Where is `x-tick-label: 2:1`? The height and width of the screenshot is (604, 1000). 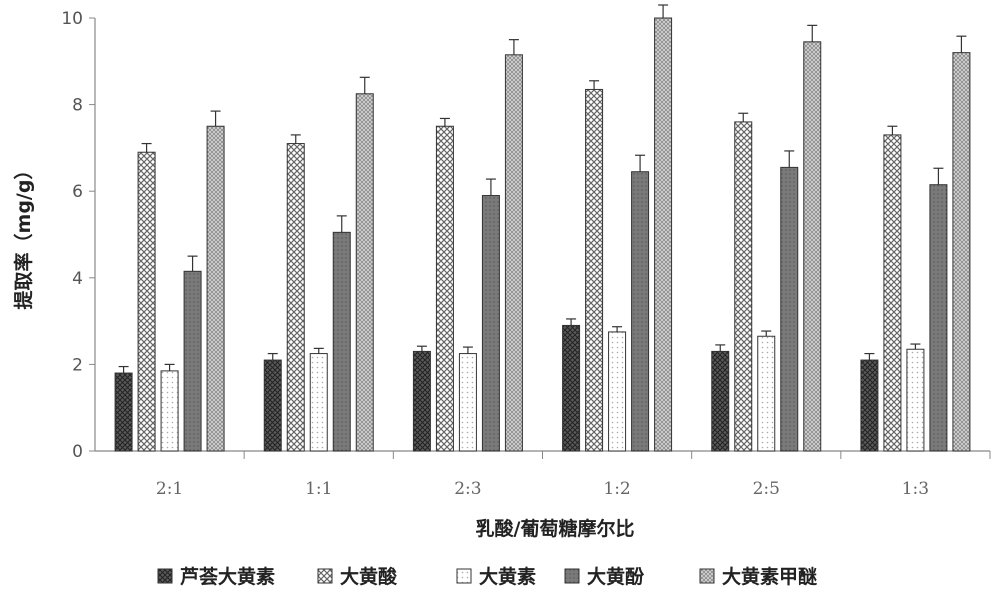 x-tick-label: 2:1 is located at coordinates (169, 489).